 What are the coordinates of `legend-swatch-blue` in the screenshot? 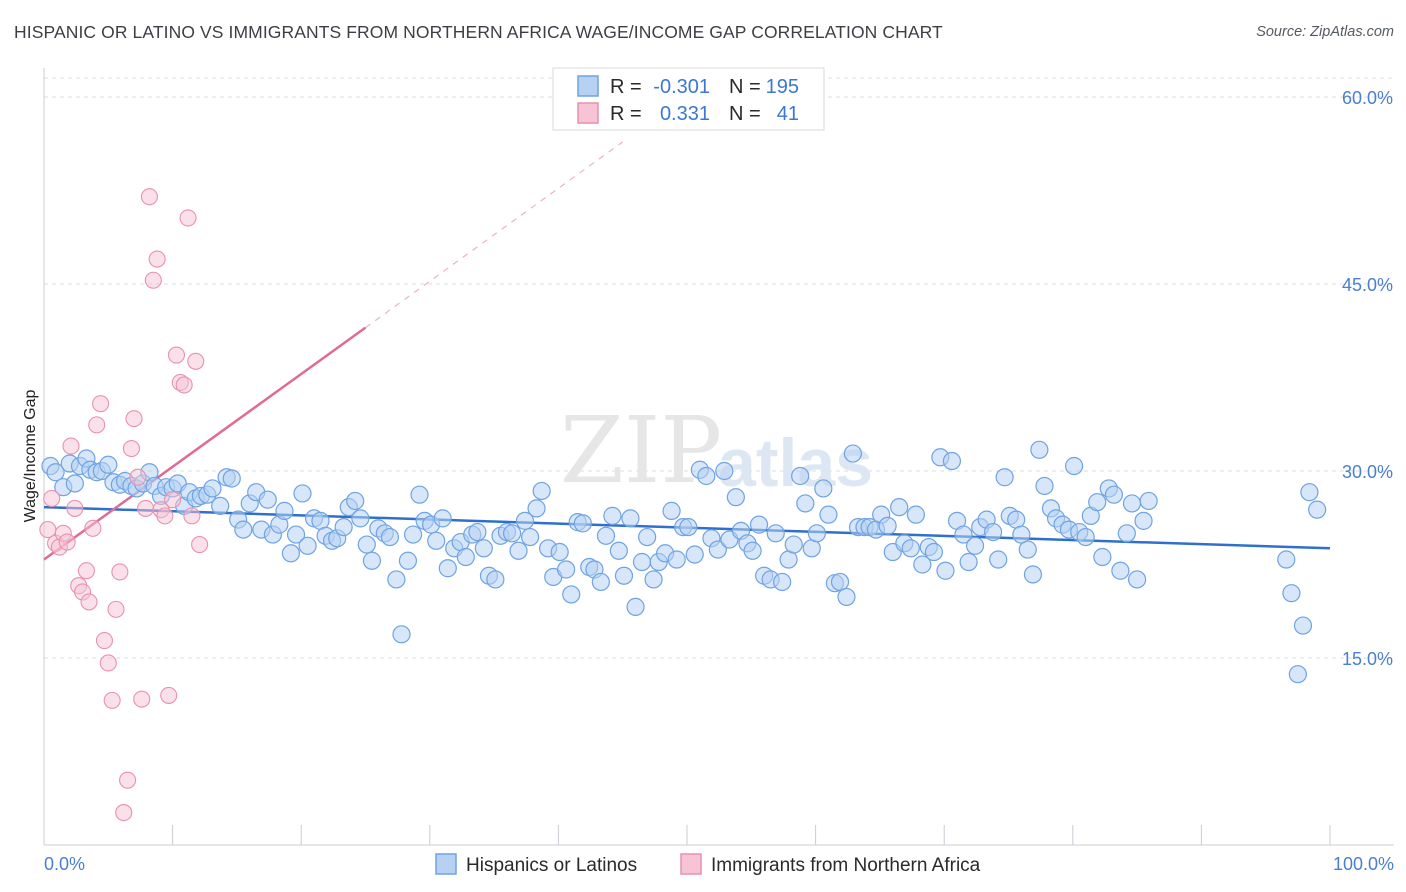 It's located at (588, 86).